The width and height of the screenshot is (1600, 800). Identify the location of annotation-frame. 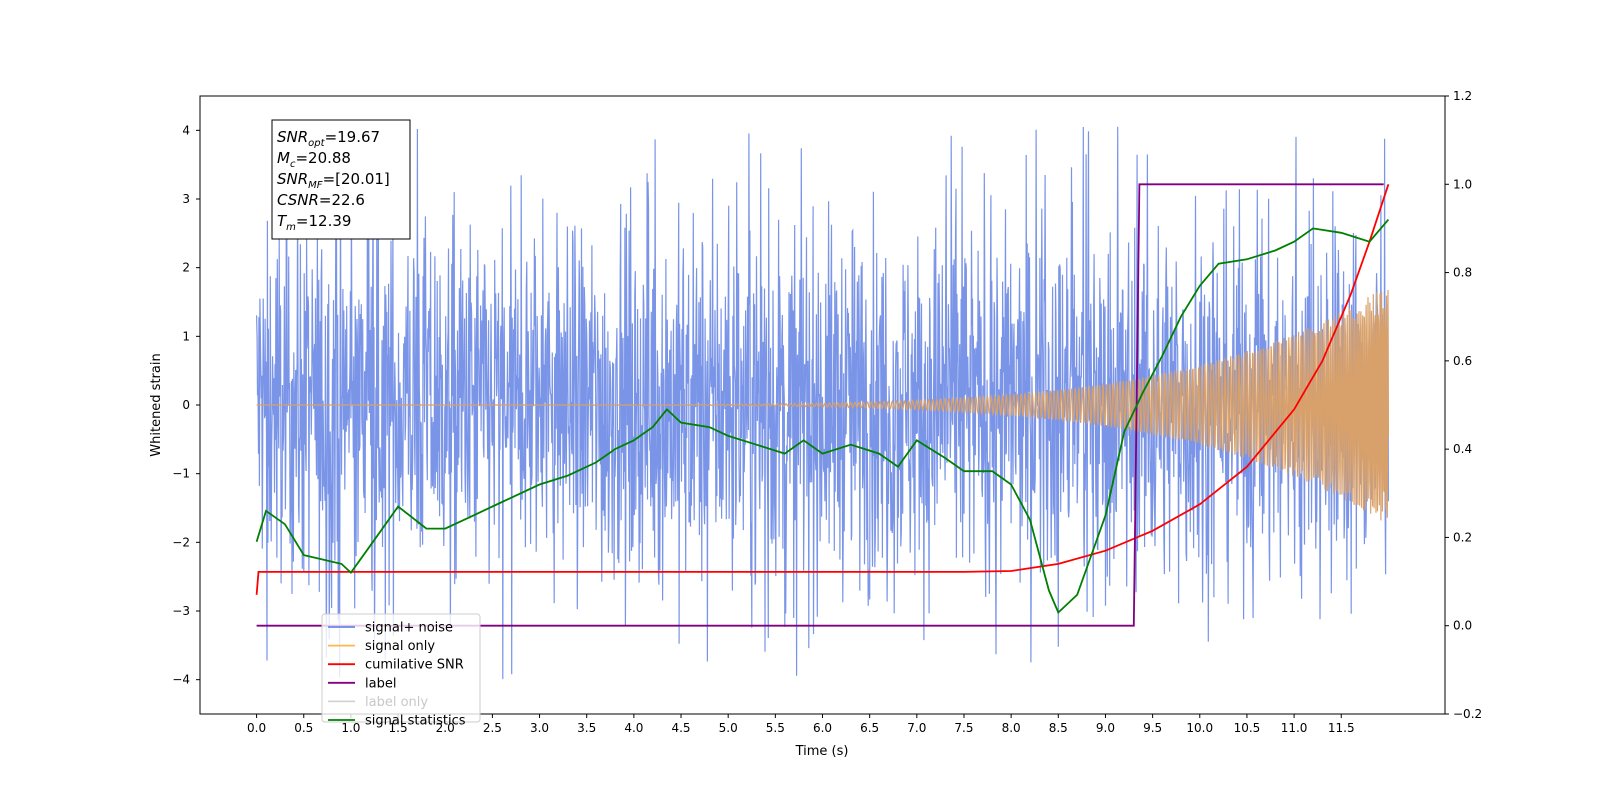
(341, 179).